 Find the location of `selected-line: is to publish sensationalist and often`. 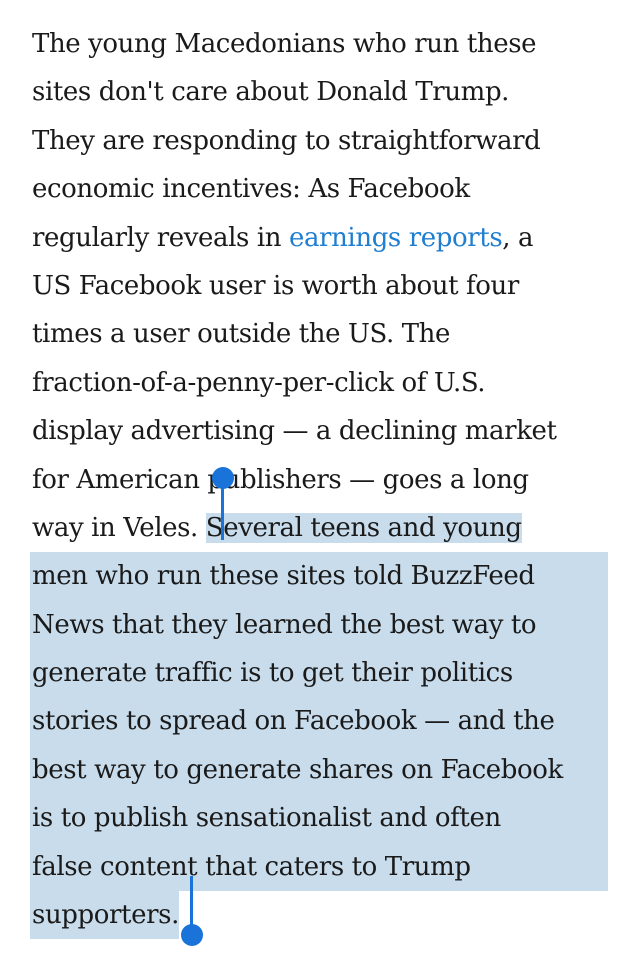

selected-line: is to publish sensationalist and often is located at coordinates (321, 818).